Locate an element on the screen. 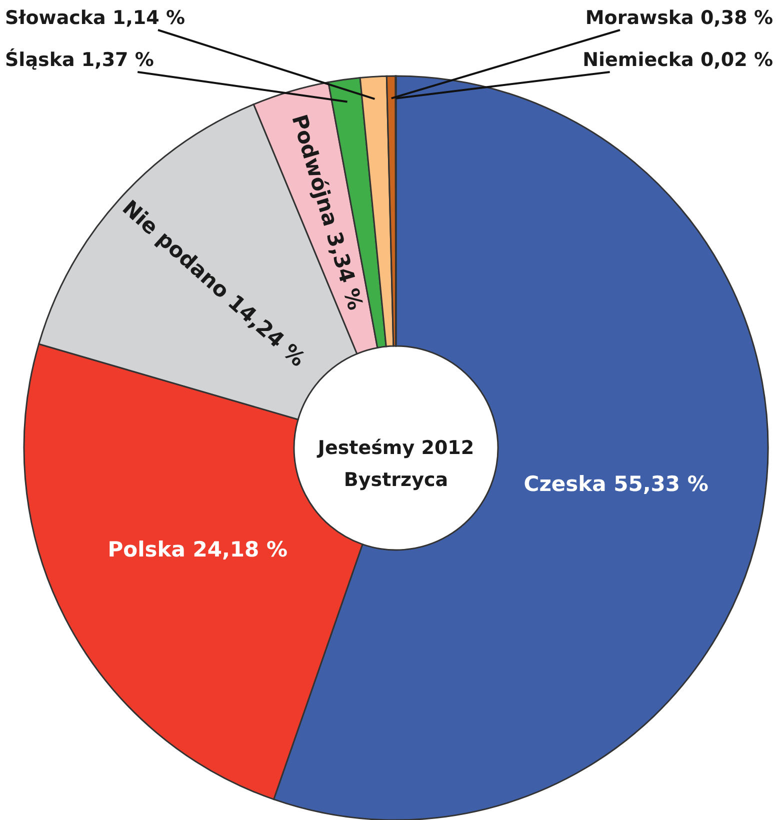  text: Jesteśmy 2012 Bystrzyca is located at coordinates (395, 464).